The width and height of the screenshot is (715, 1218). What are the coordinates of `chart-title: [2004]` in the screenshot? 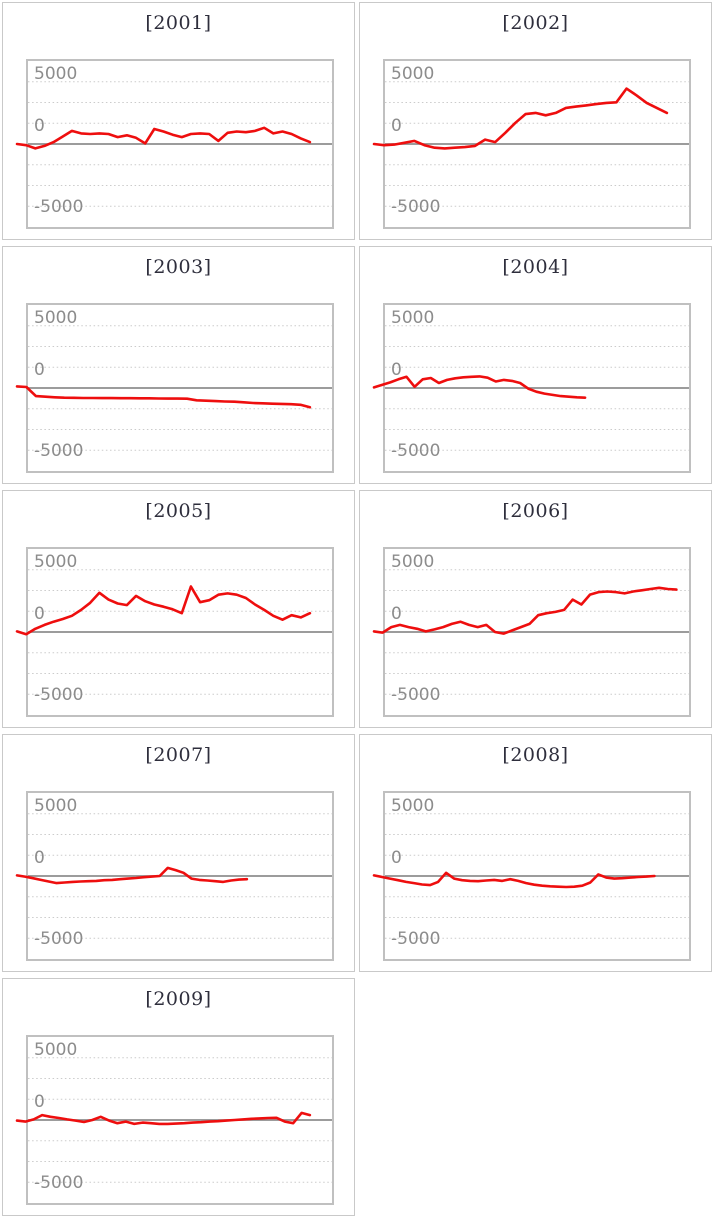 It's located at (535, 267).